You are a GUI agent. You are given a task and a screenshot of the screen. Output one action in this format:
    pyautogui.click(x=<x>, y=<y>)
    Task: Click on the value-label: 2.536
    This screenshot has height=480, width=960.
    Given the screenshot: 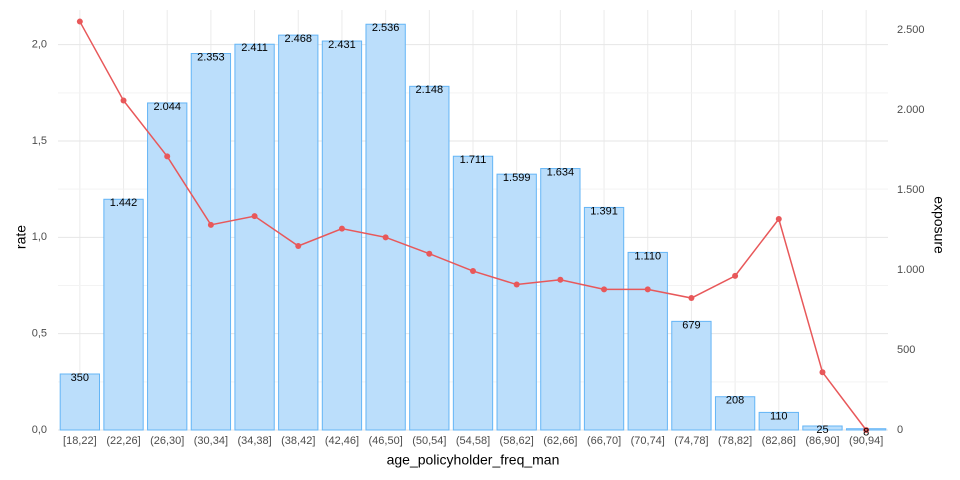 What is the action you would take?
    pyautogui.click(x=386, y=28)
    